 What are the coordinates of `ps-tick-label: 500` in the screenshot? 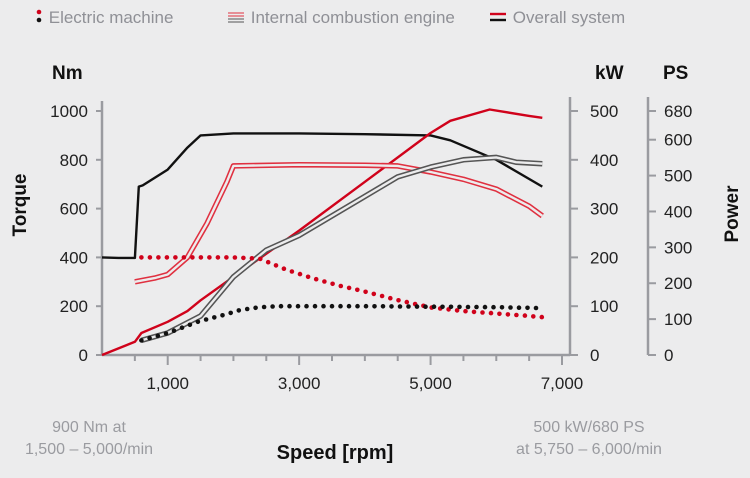 It's located at (678, 176).